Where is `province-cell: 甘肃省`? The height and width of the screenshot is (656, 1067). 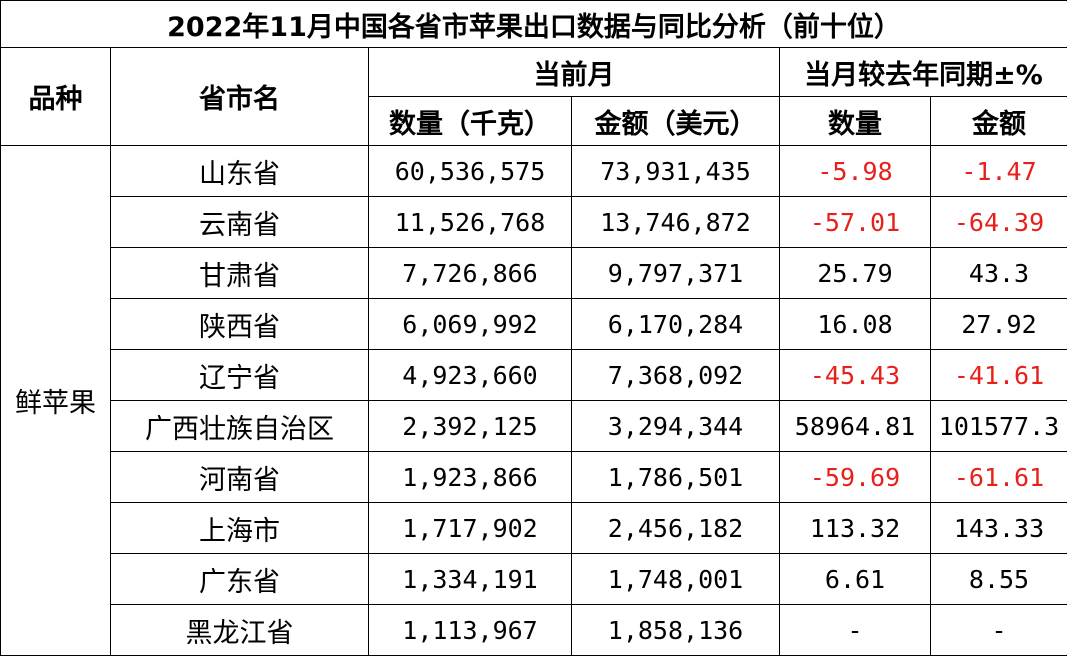 province-cell: 甘肃省 is located at coordinates (240, 273).